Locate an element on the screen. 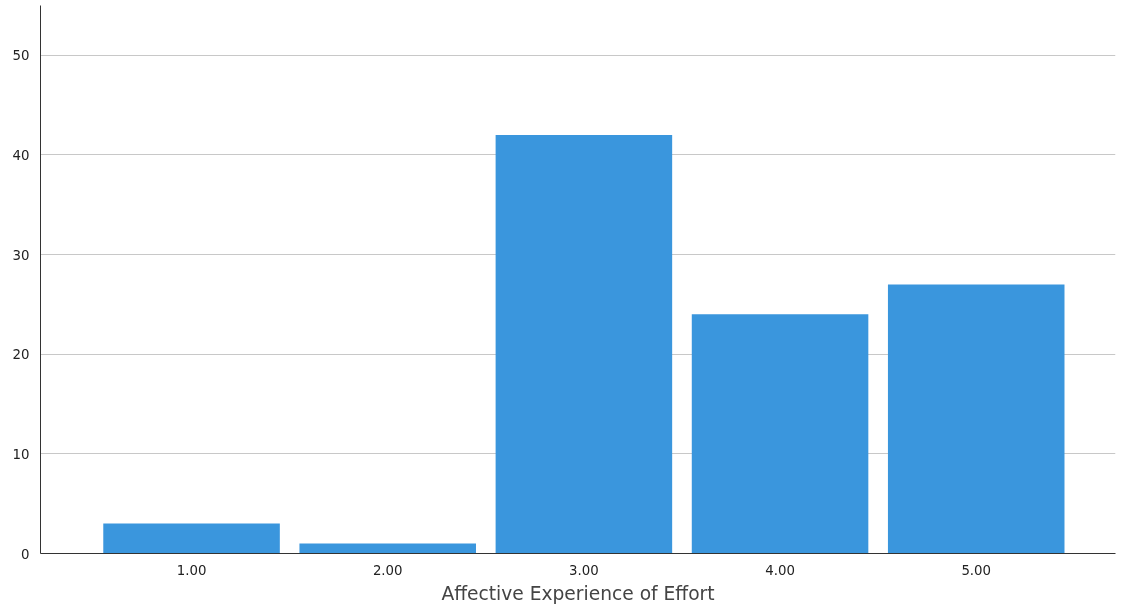 The image size is (1126, 612). y-tick-label: 0 is located at coordinates (25, 554).